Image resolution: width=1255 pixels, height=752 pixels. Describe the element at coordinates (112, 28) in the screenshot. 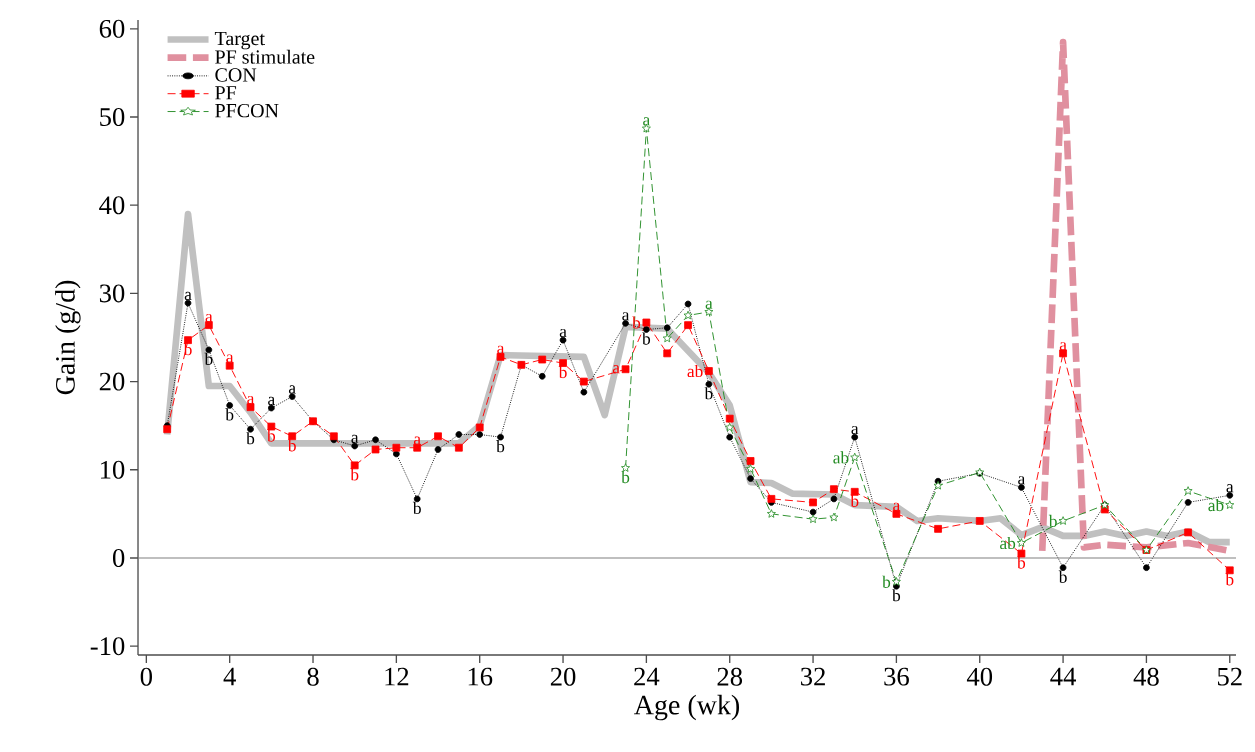

I see `y-tick-label: 60` at that location.